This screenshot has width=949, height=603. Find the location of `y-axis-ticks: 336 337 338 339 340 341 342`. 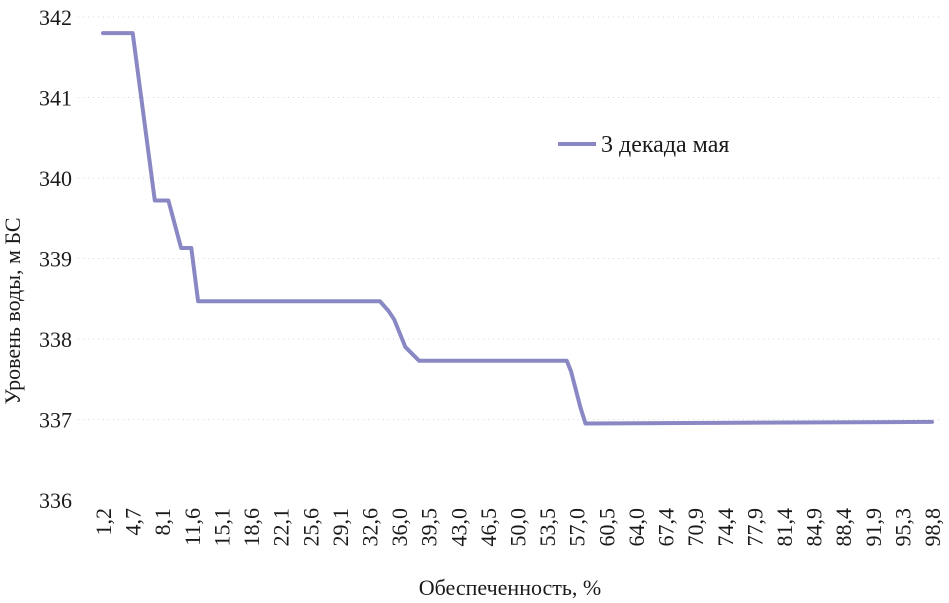

y-axis-ticks: 336 337 338 339 340 341 342 is located at coordinates (55, 259).